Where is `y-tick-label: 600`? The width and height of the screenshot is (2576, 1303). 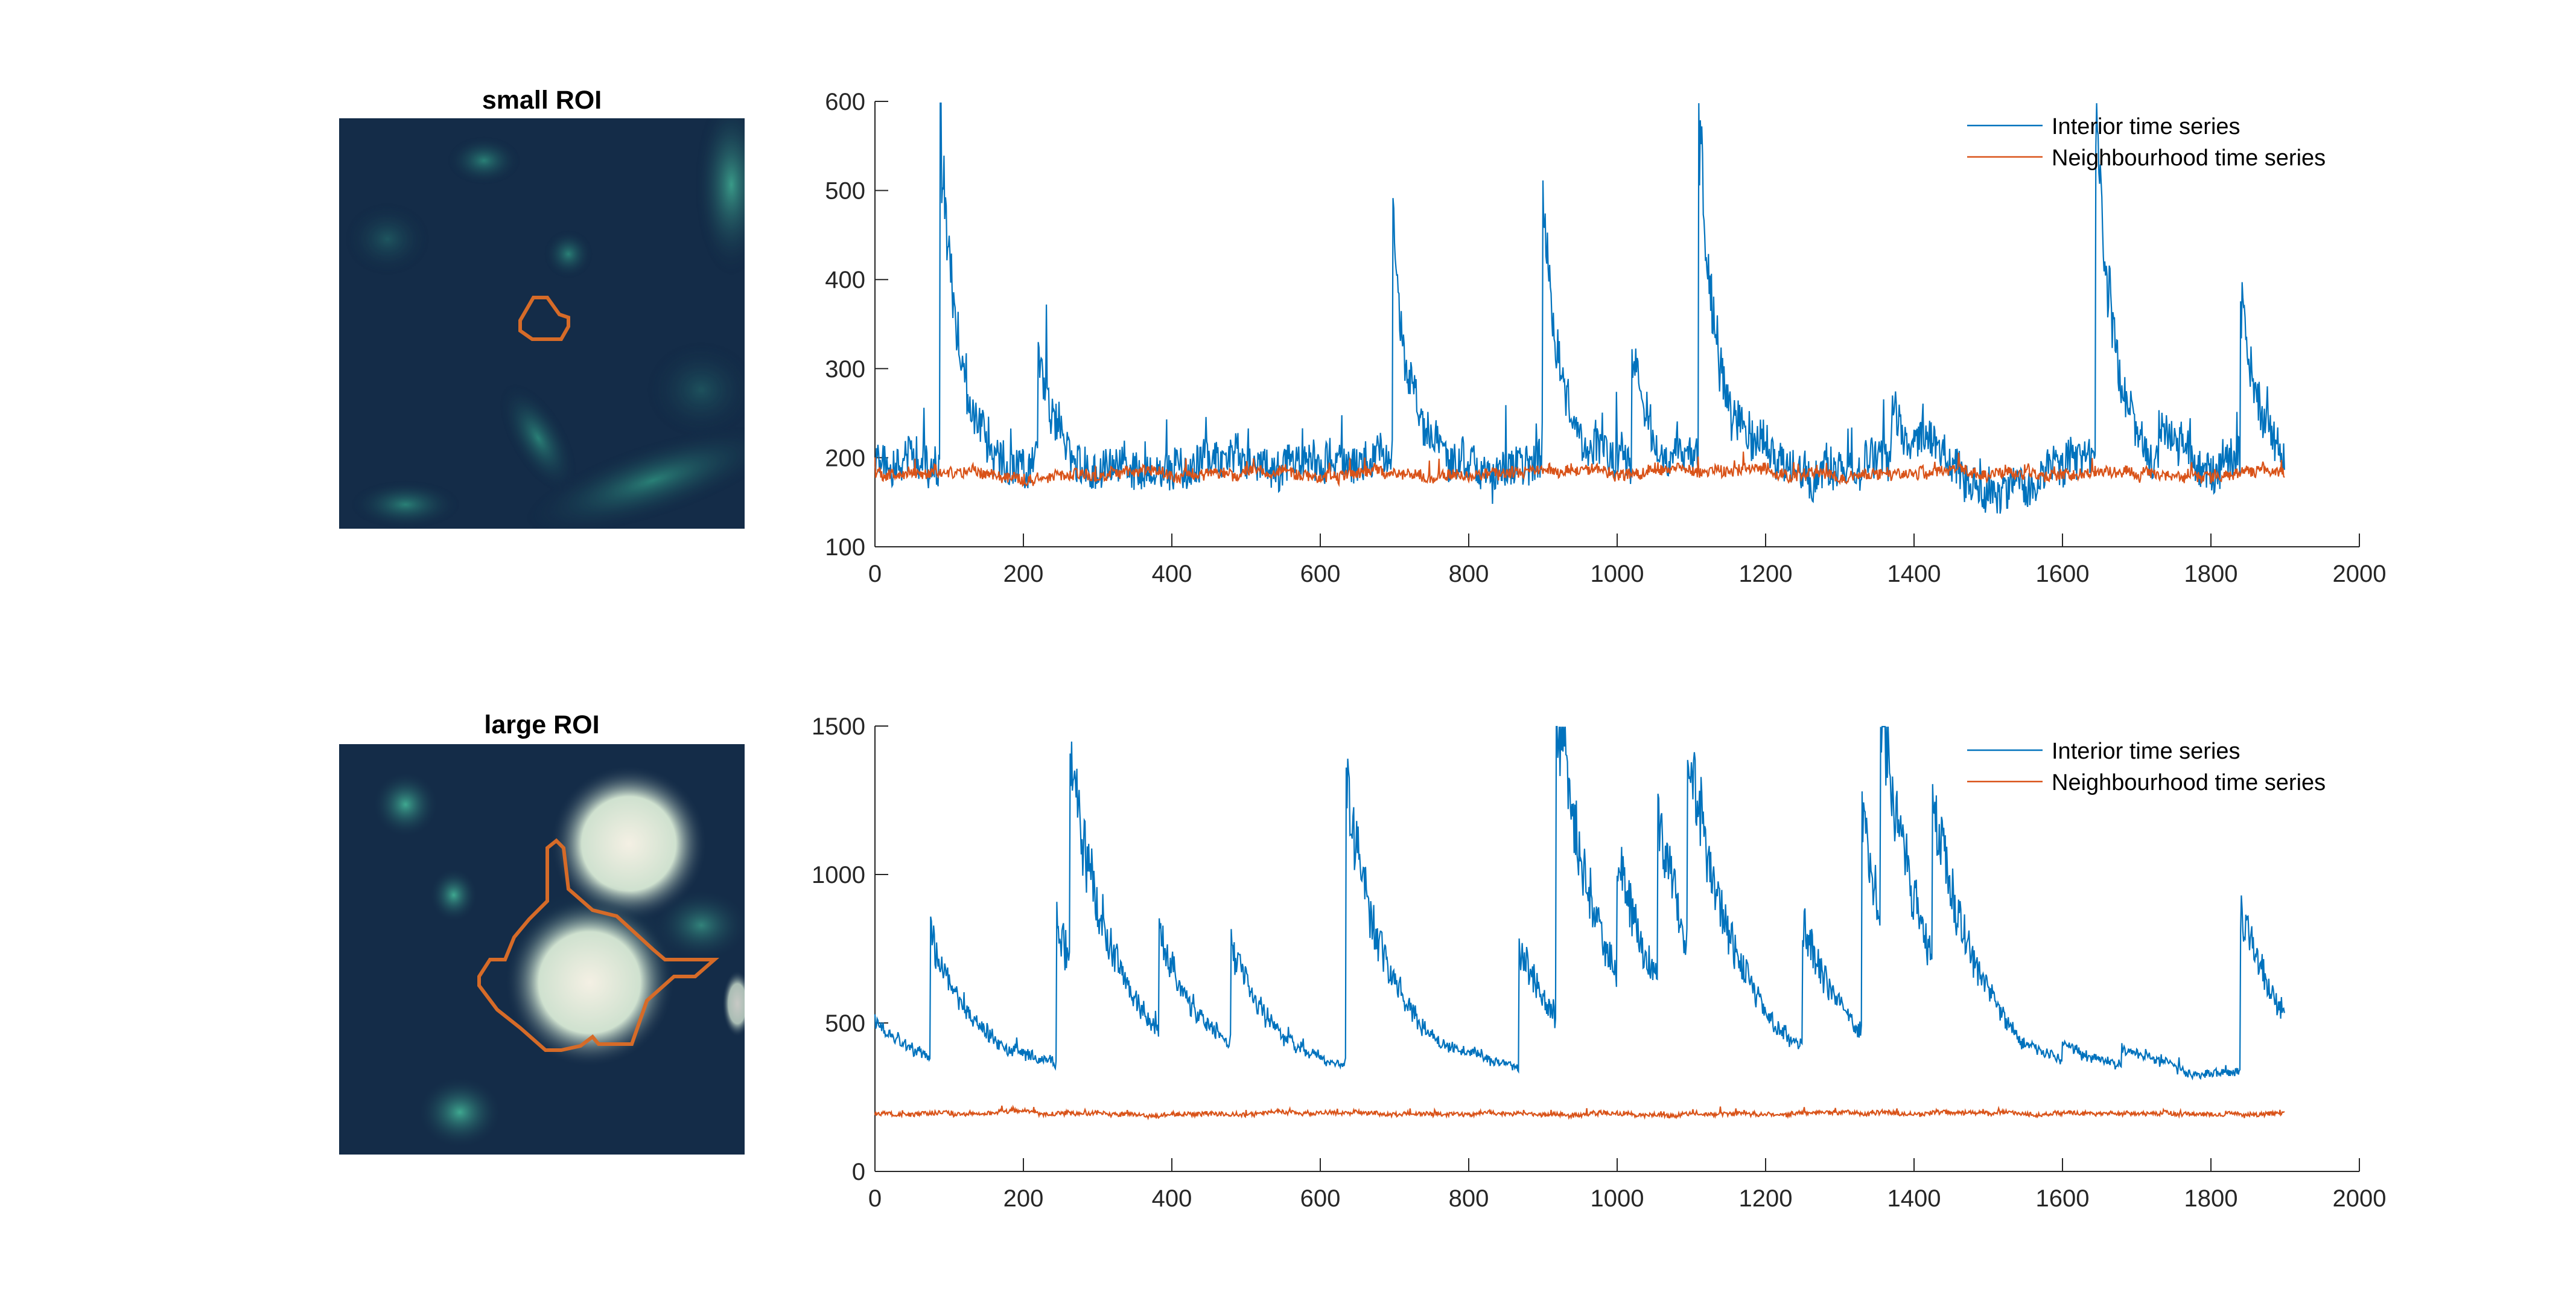
y-tick-label: 600 is located at coordinates (845, 102).